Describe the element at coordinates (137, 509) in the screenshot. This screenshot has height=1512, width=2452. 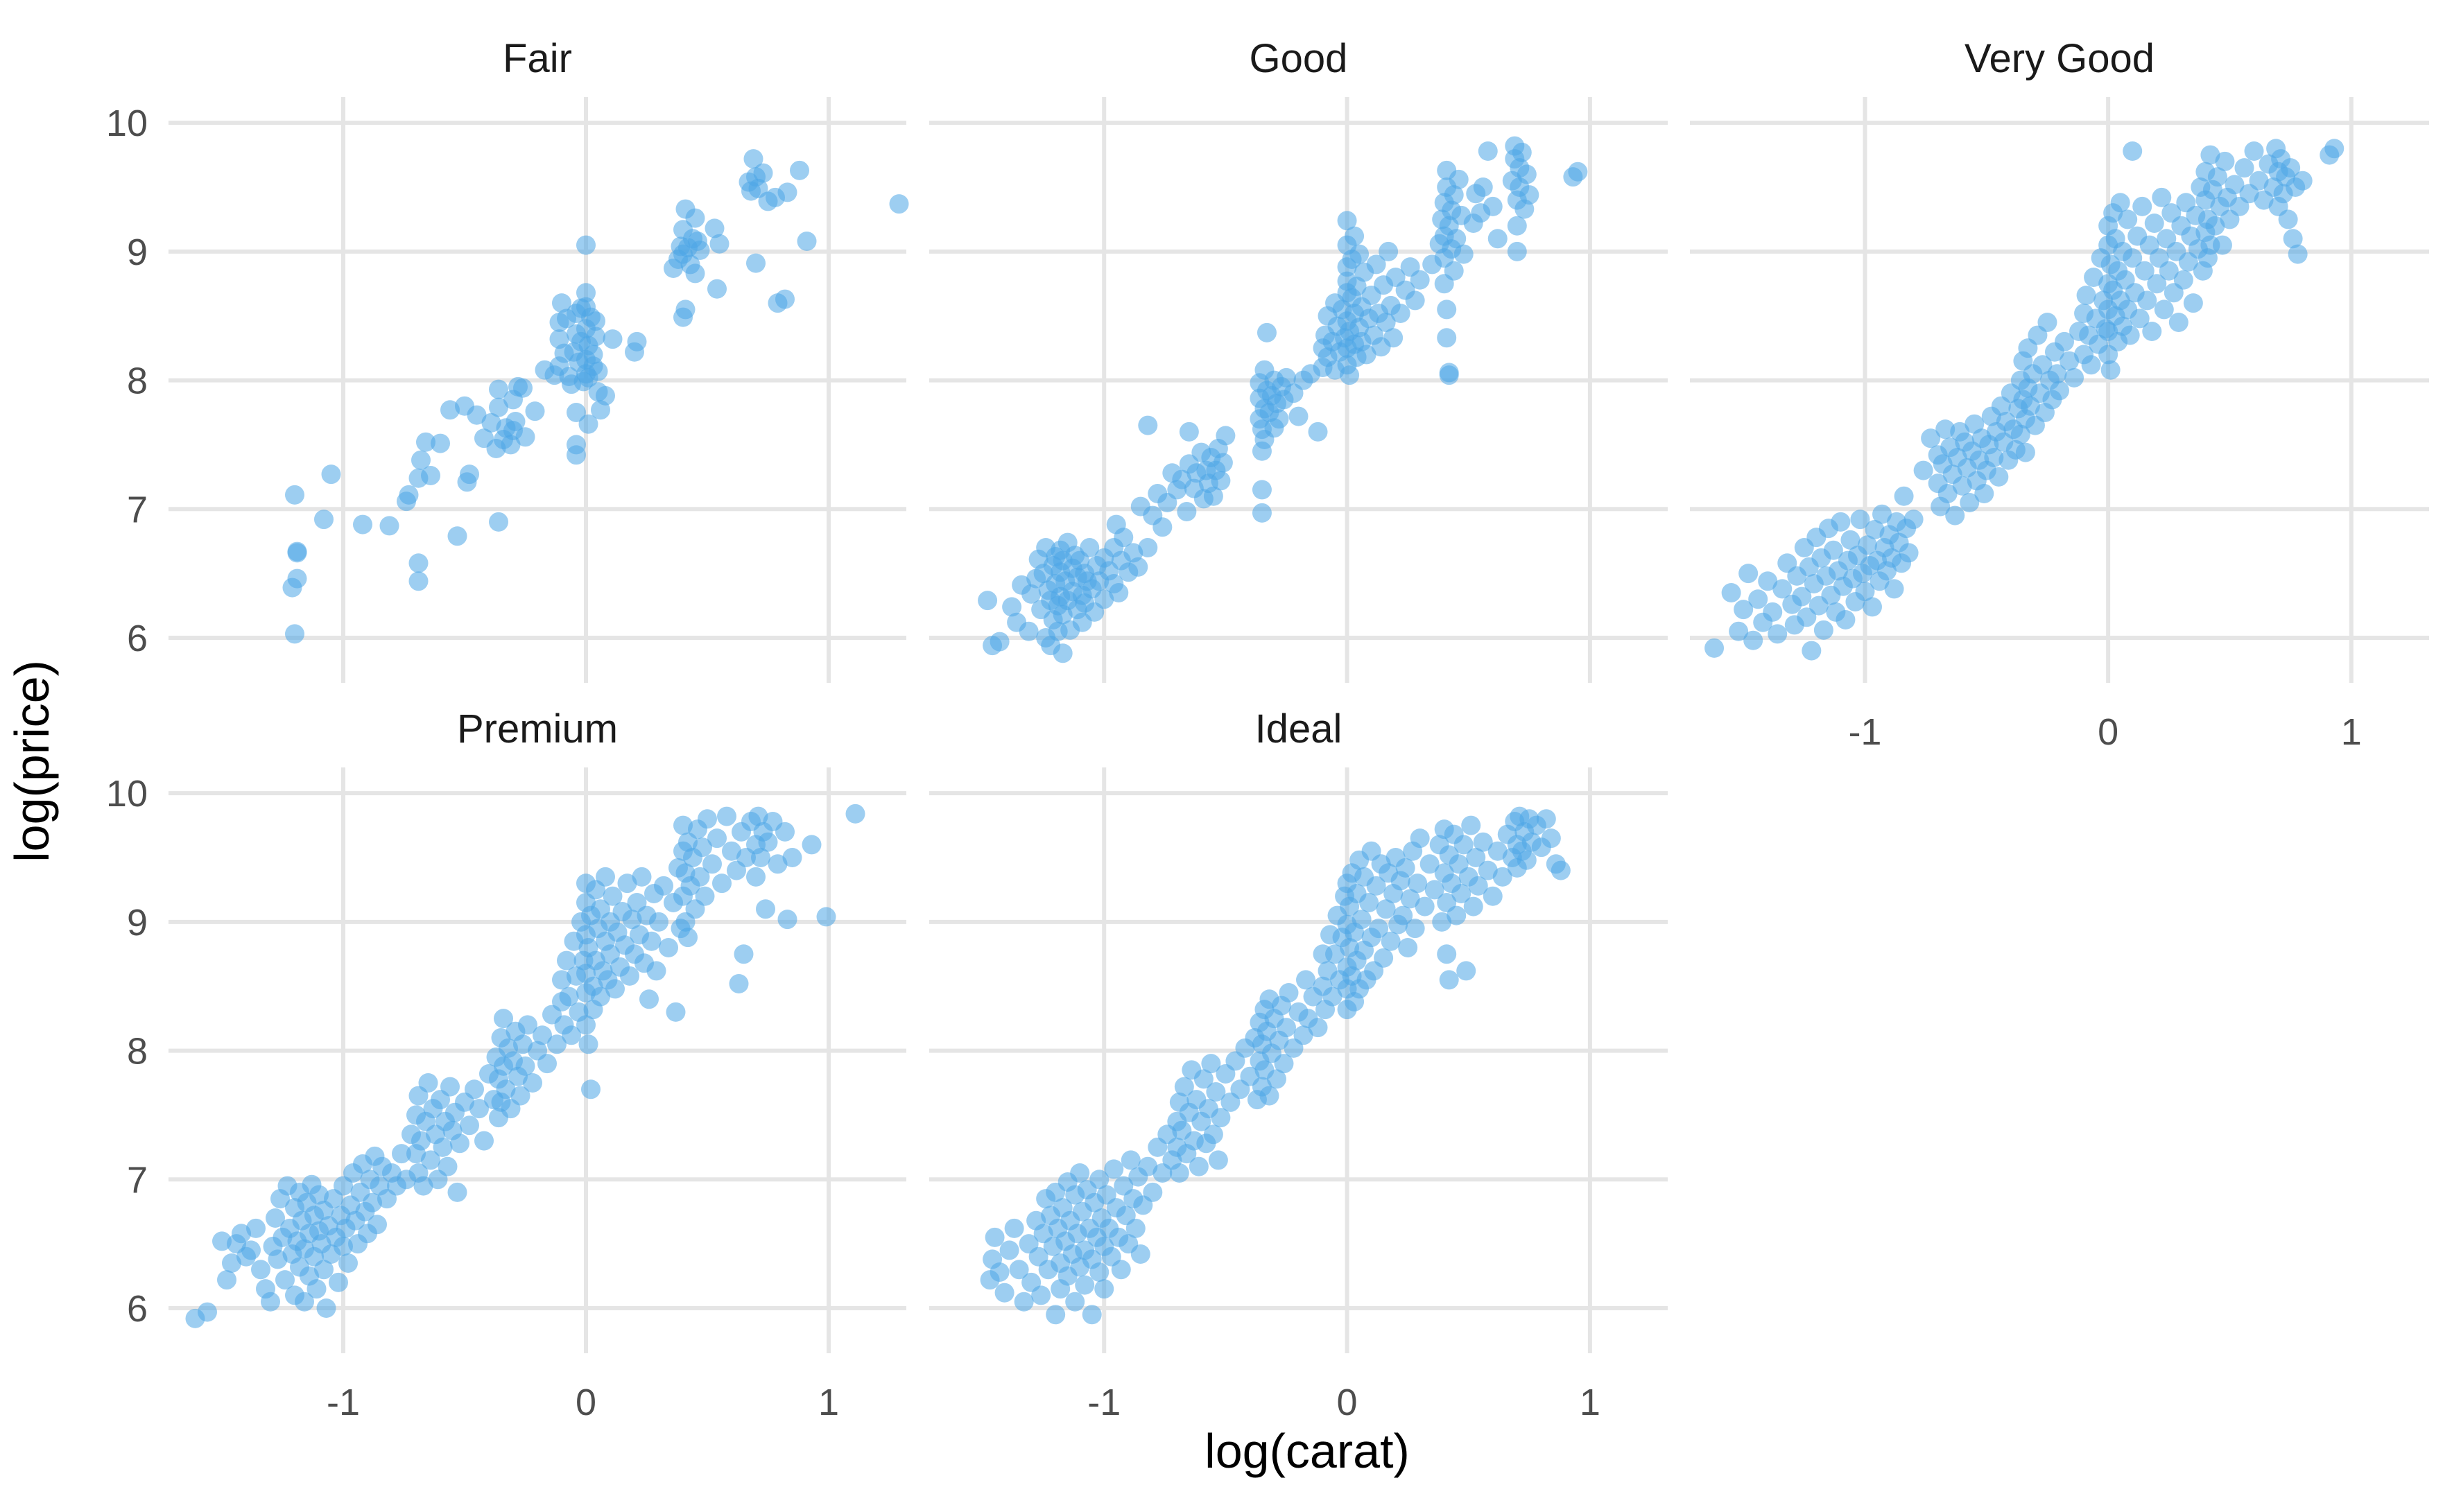
I see `y-tick-label: 7` at that location.